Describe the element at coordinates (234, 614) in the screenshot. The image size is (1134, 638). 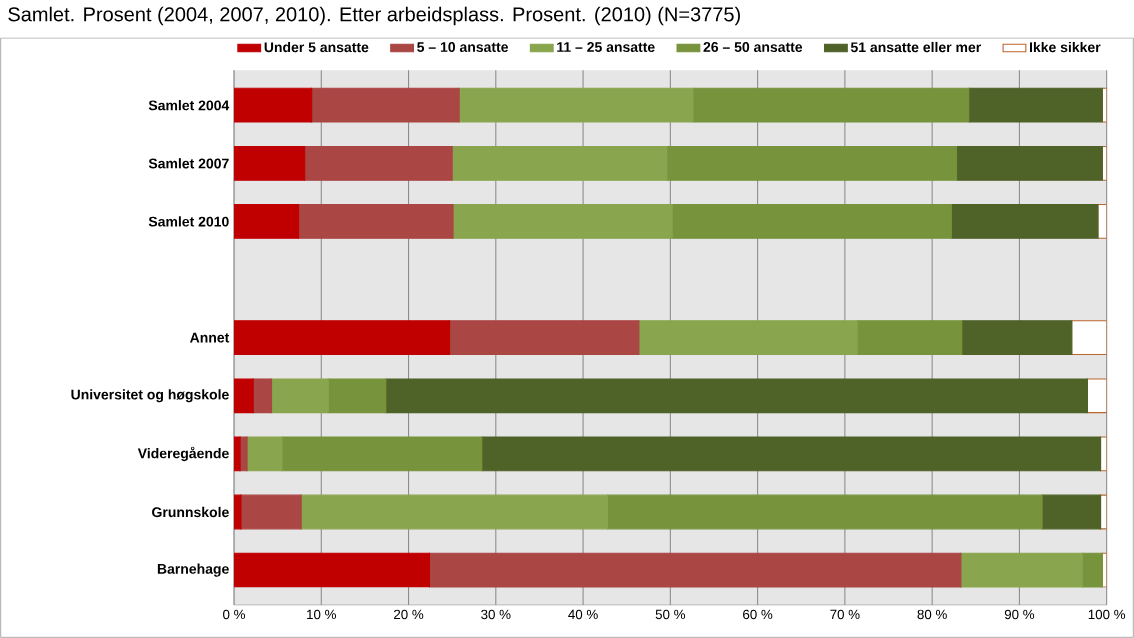
I see `x-tick-label: 0 %` at that location.